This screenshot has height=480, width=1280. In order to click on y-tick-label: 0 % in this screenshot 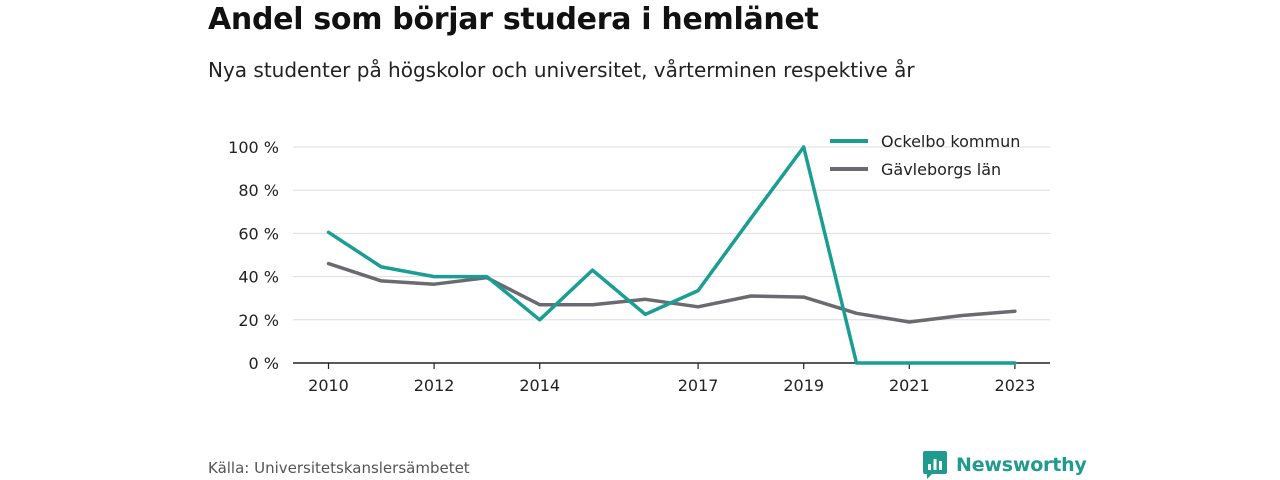, I will do `click(264, 363)`.